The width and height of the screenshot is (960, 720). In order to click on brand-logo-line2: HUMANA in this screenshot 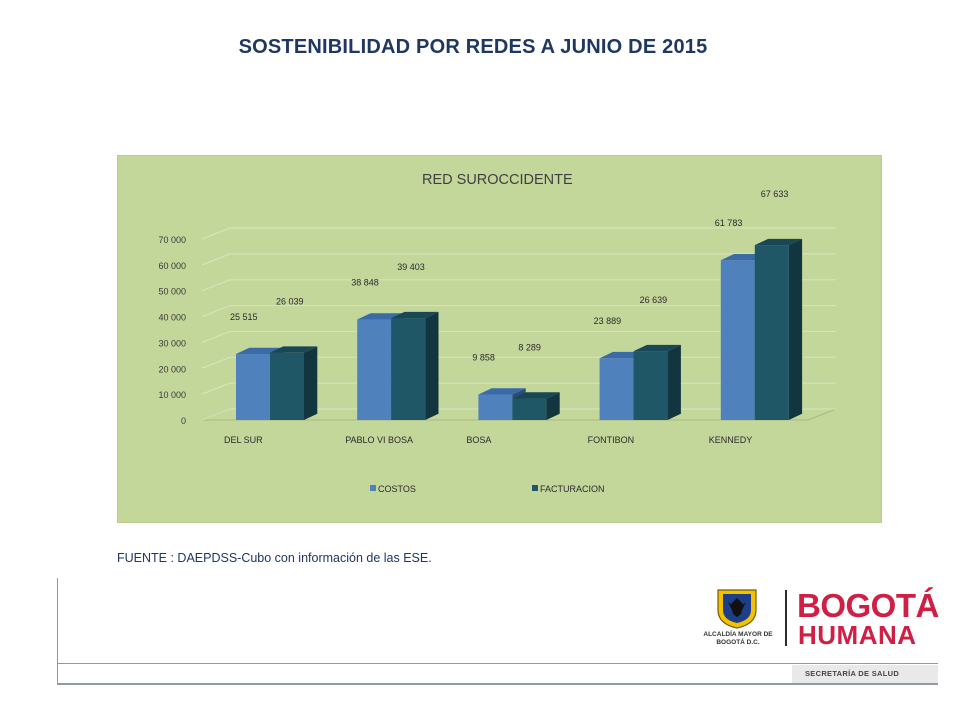, I will do `click(857, 635)`.